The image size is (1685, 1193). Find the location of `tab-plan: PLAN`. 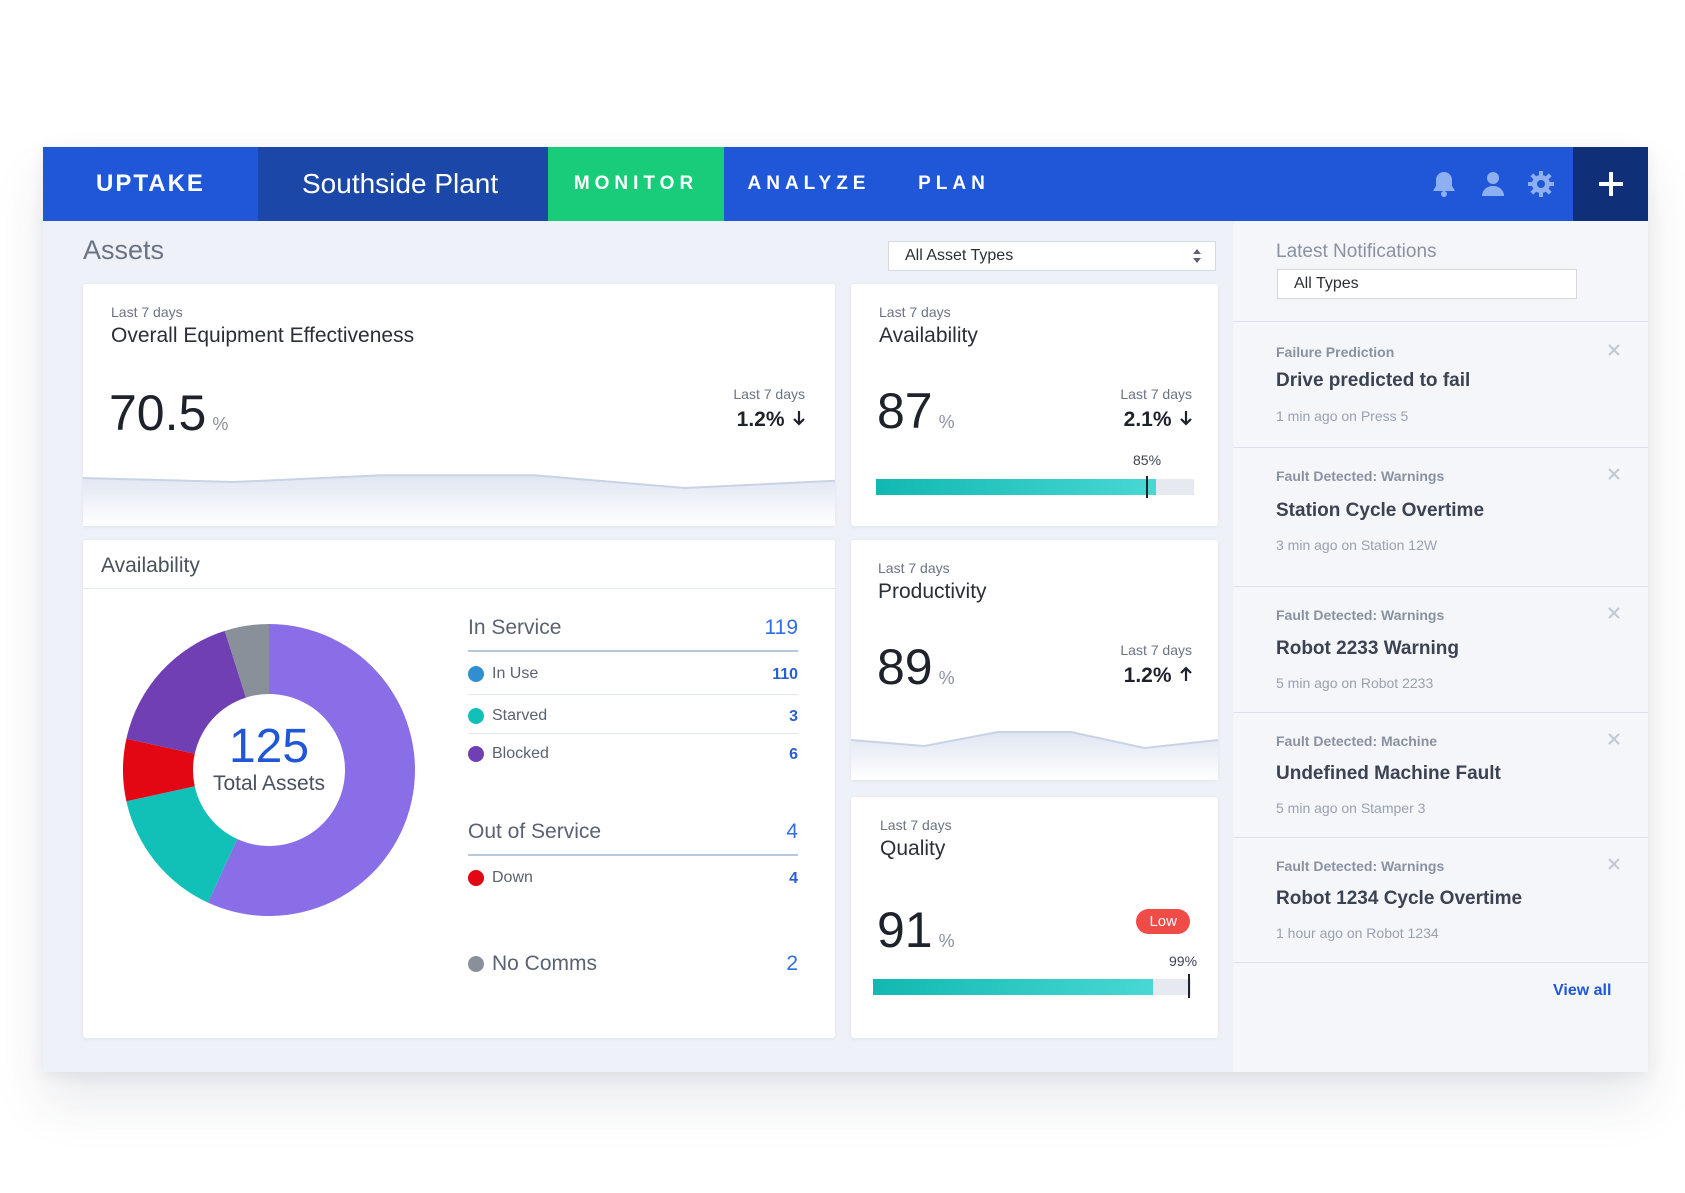

tab-plan: PLAN is located at coordinates (954, 183).